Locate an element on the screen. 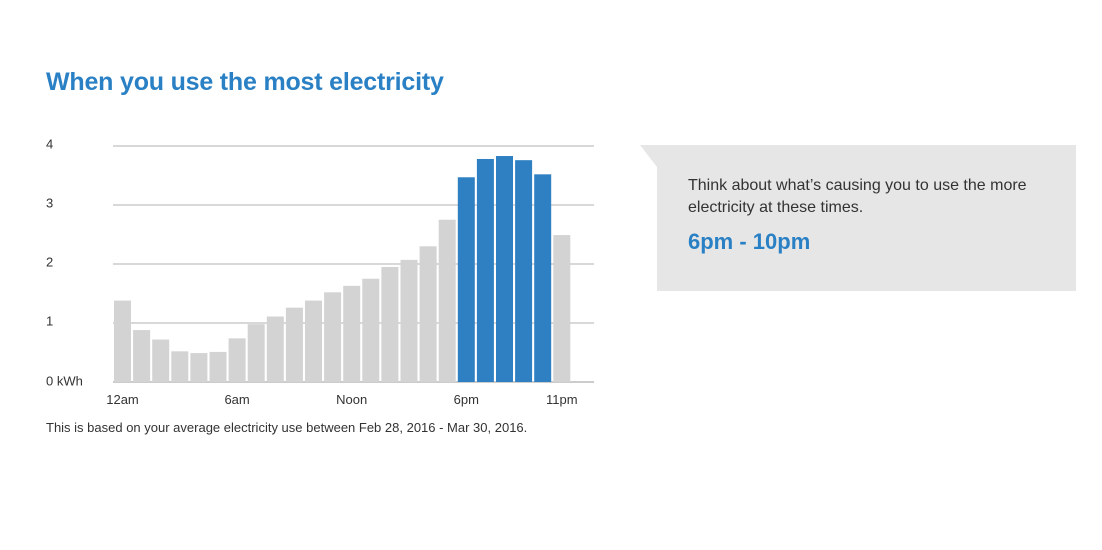  peak-time-range: 6pm - 10pm is located at coordinates (749, 241).